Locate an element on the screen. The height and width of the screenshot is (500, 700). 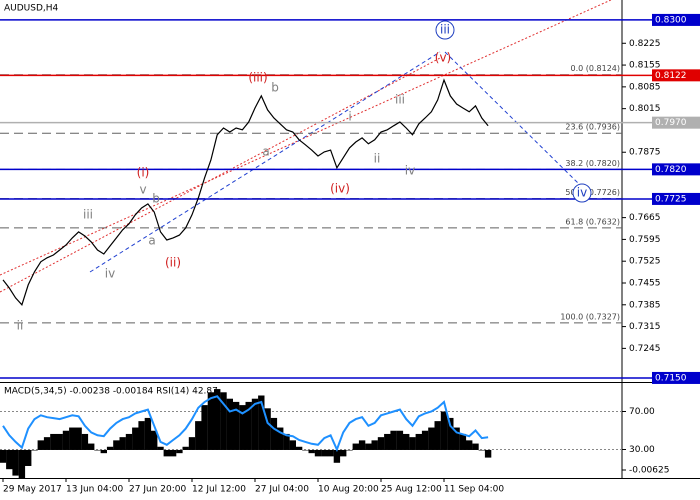
y-tick-label: 0.7875 is located at coordinates (645, 153).